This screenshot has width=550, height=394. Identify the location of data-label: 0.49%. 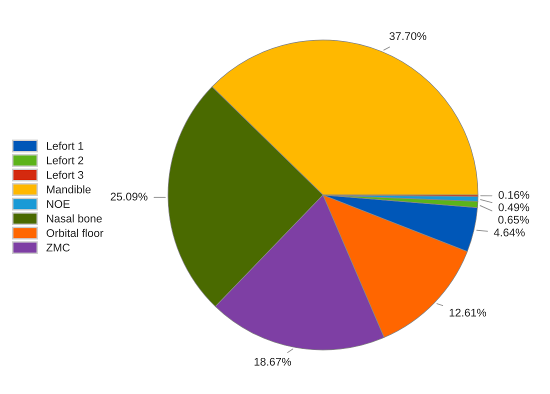
(514, 207).